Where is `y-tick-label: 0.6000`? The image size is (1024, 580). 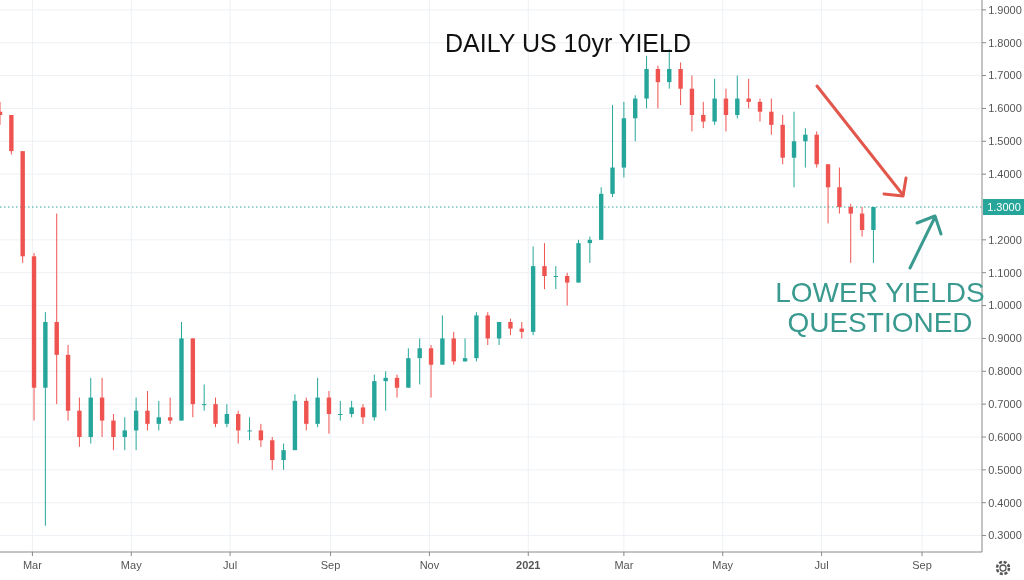 y-tick-label: 0.6000 is located at coordinates (1005, 436).